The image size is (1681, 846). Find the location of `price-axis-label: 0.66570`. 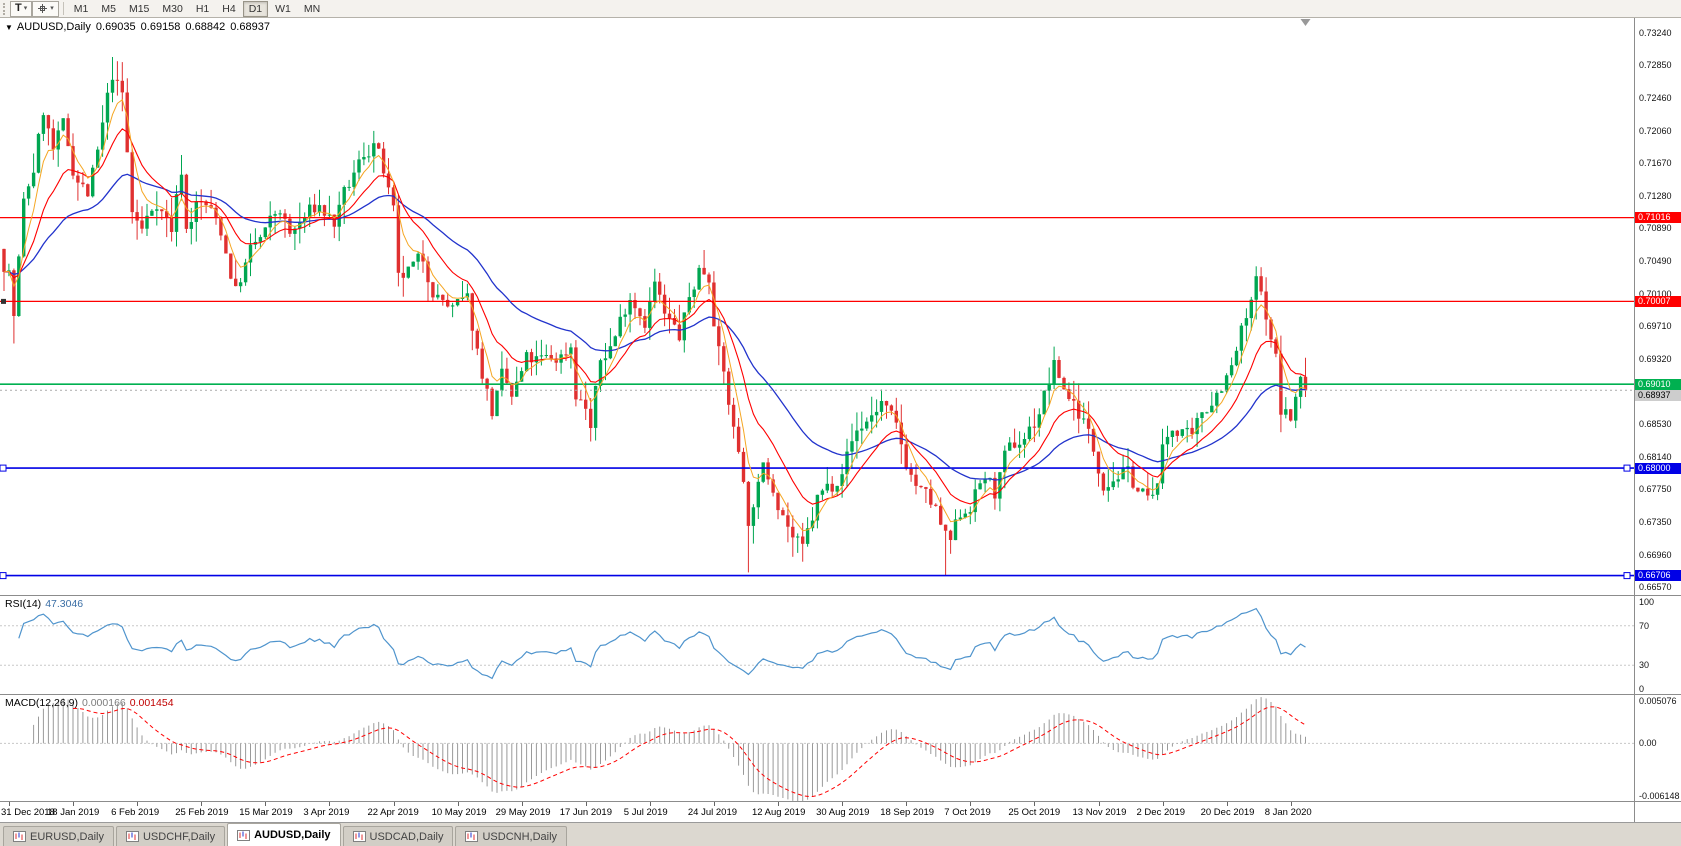

price-axis-label: 0.66570 is located at coordinates (1655, 586).